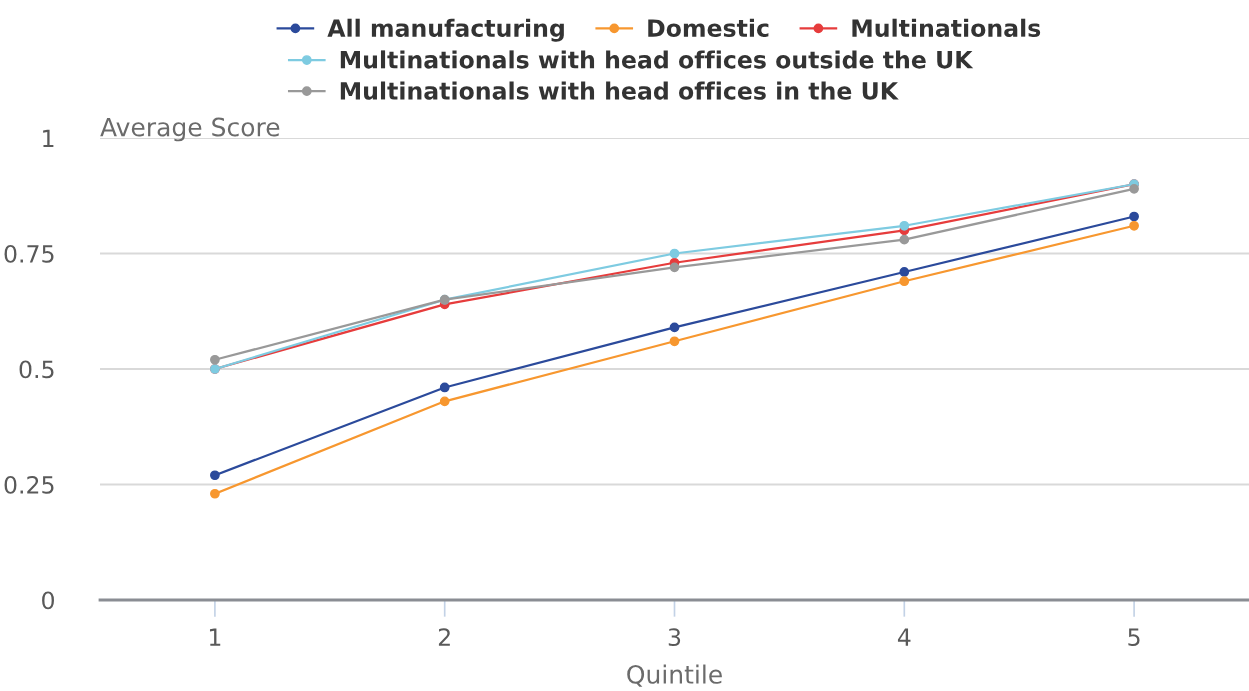  I want to click on legend-label: Multinationals with head offices outside the UK, so click(657, 59).